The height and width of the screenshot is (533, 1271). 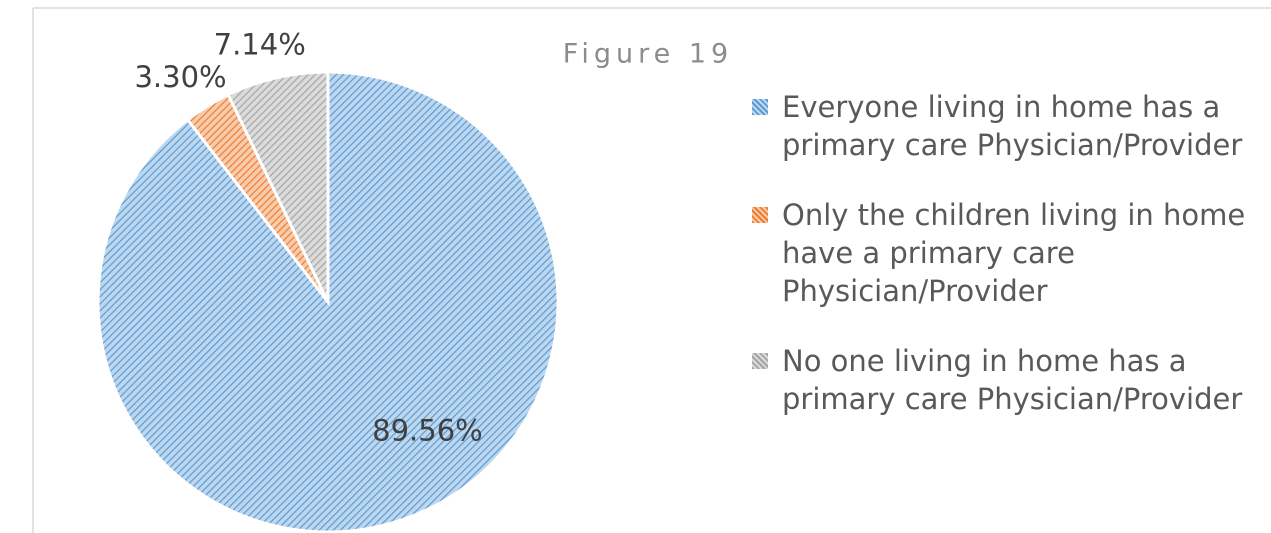 What do you see at coordinates (278, 186) in the screenshot?
I see `pie-slice` at bounding box center [278, 186].